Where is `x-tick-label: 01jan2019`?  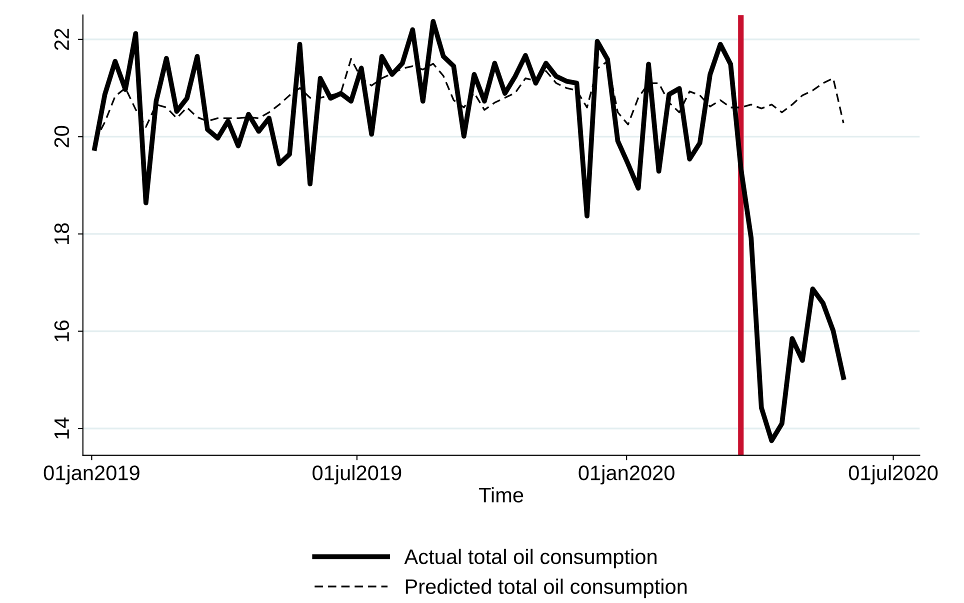
x-tick-label: 01jan2019 is located at coordinates (92, 474).